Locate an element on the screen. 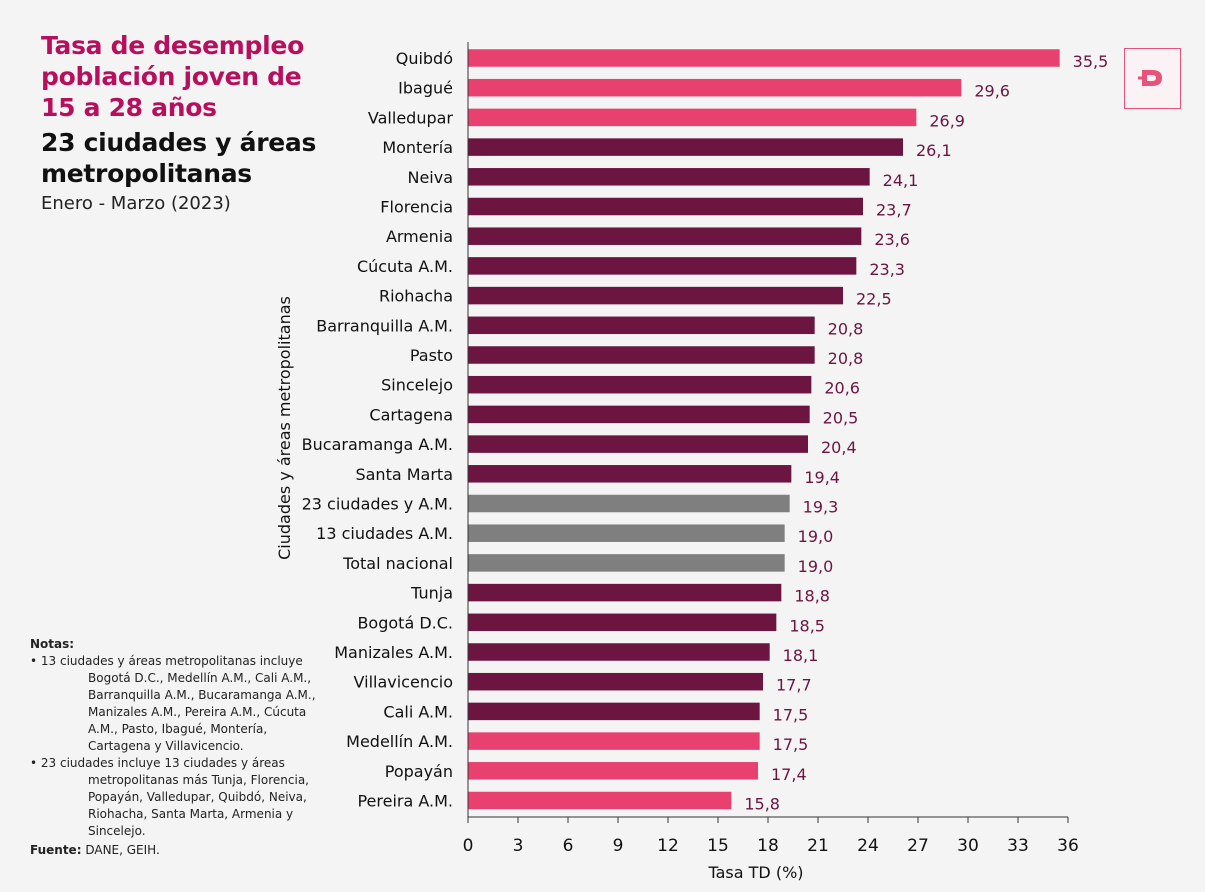 Image resolution: width=1205 pixels, height=892 pixels. data-label: 19,3 is located at coordinates (821, 507).